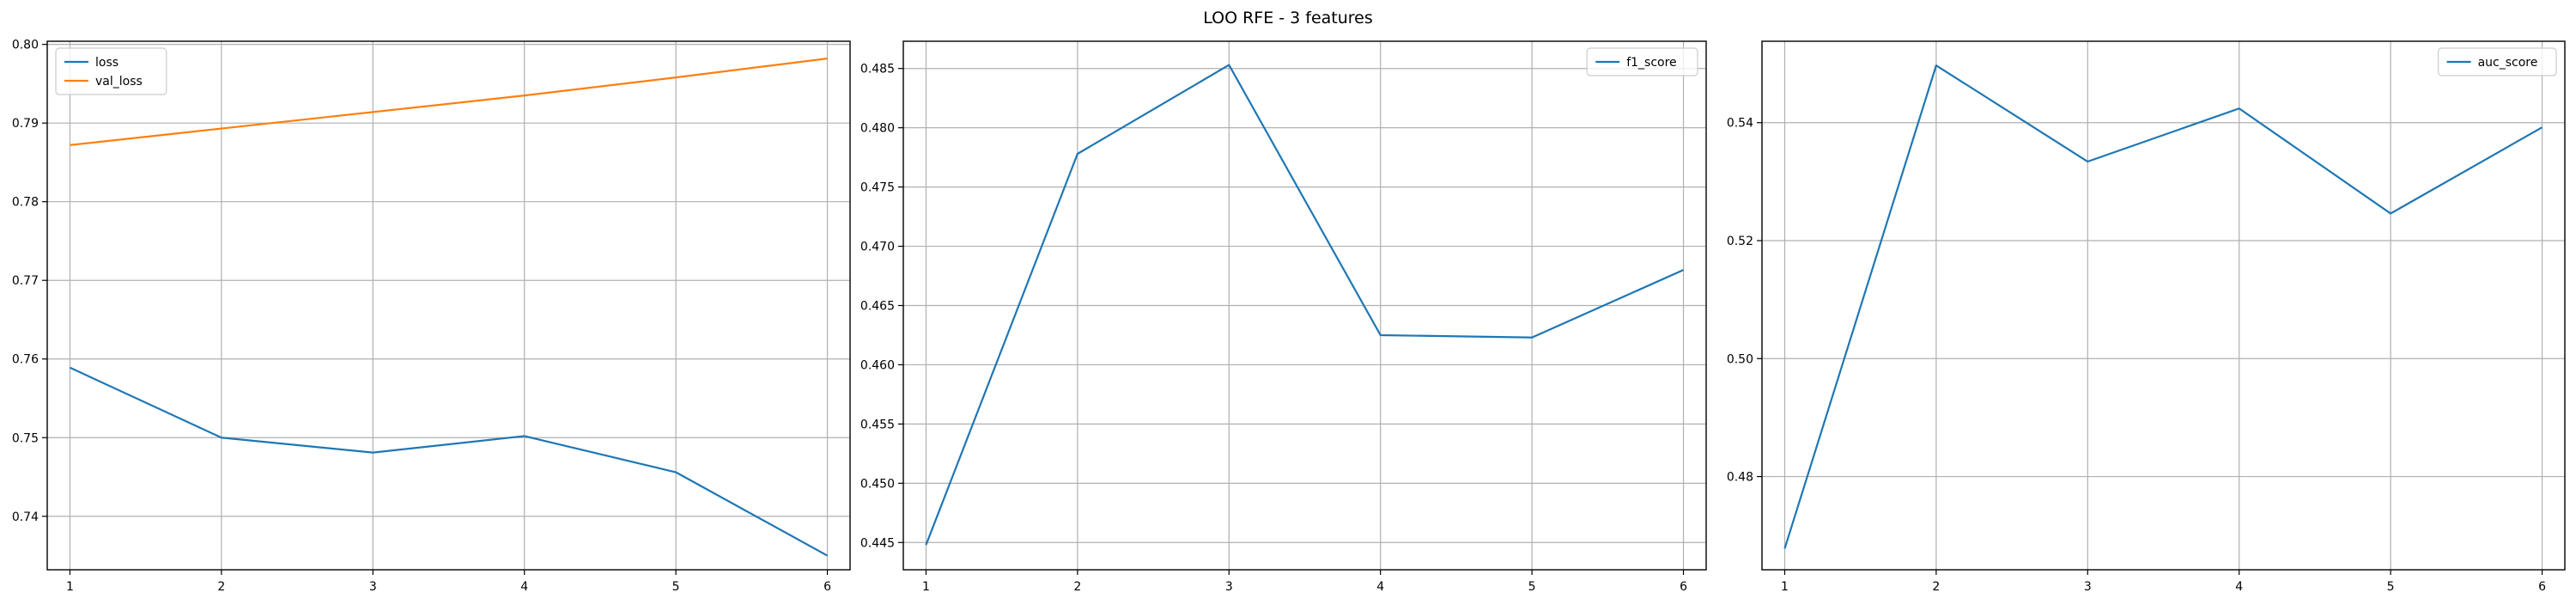 The image size is (2576, 605). I want to click on y-tick-label: 0.78, so click(25, 203).